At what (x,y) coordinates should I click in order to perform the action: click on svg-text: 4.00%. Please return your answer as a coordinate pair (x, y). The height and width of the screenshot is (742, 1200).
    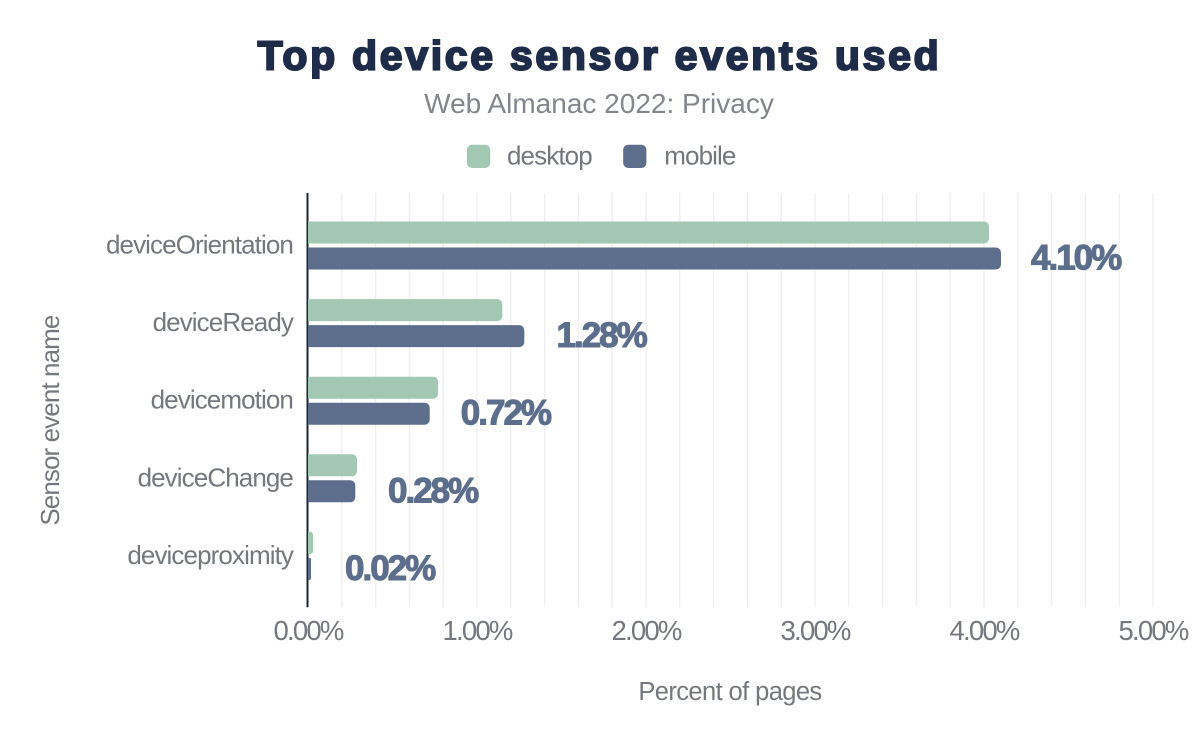
    Looking at the image, I should click on (985, 630).